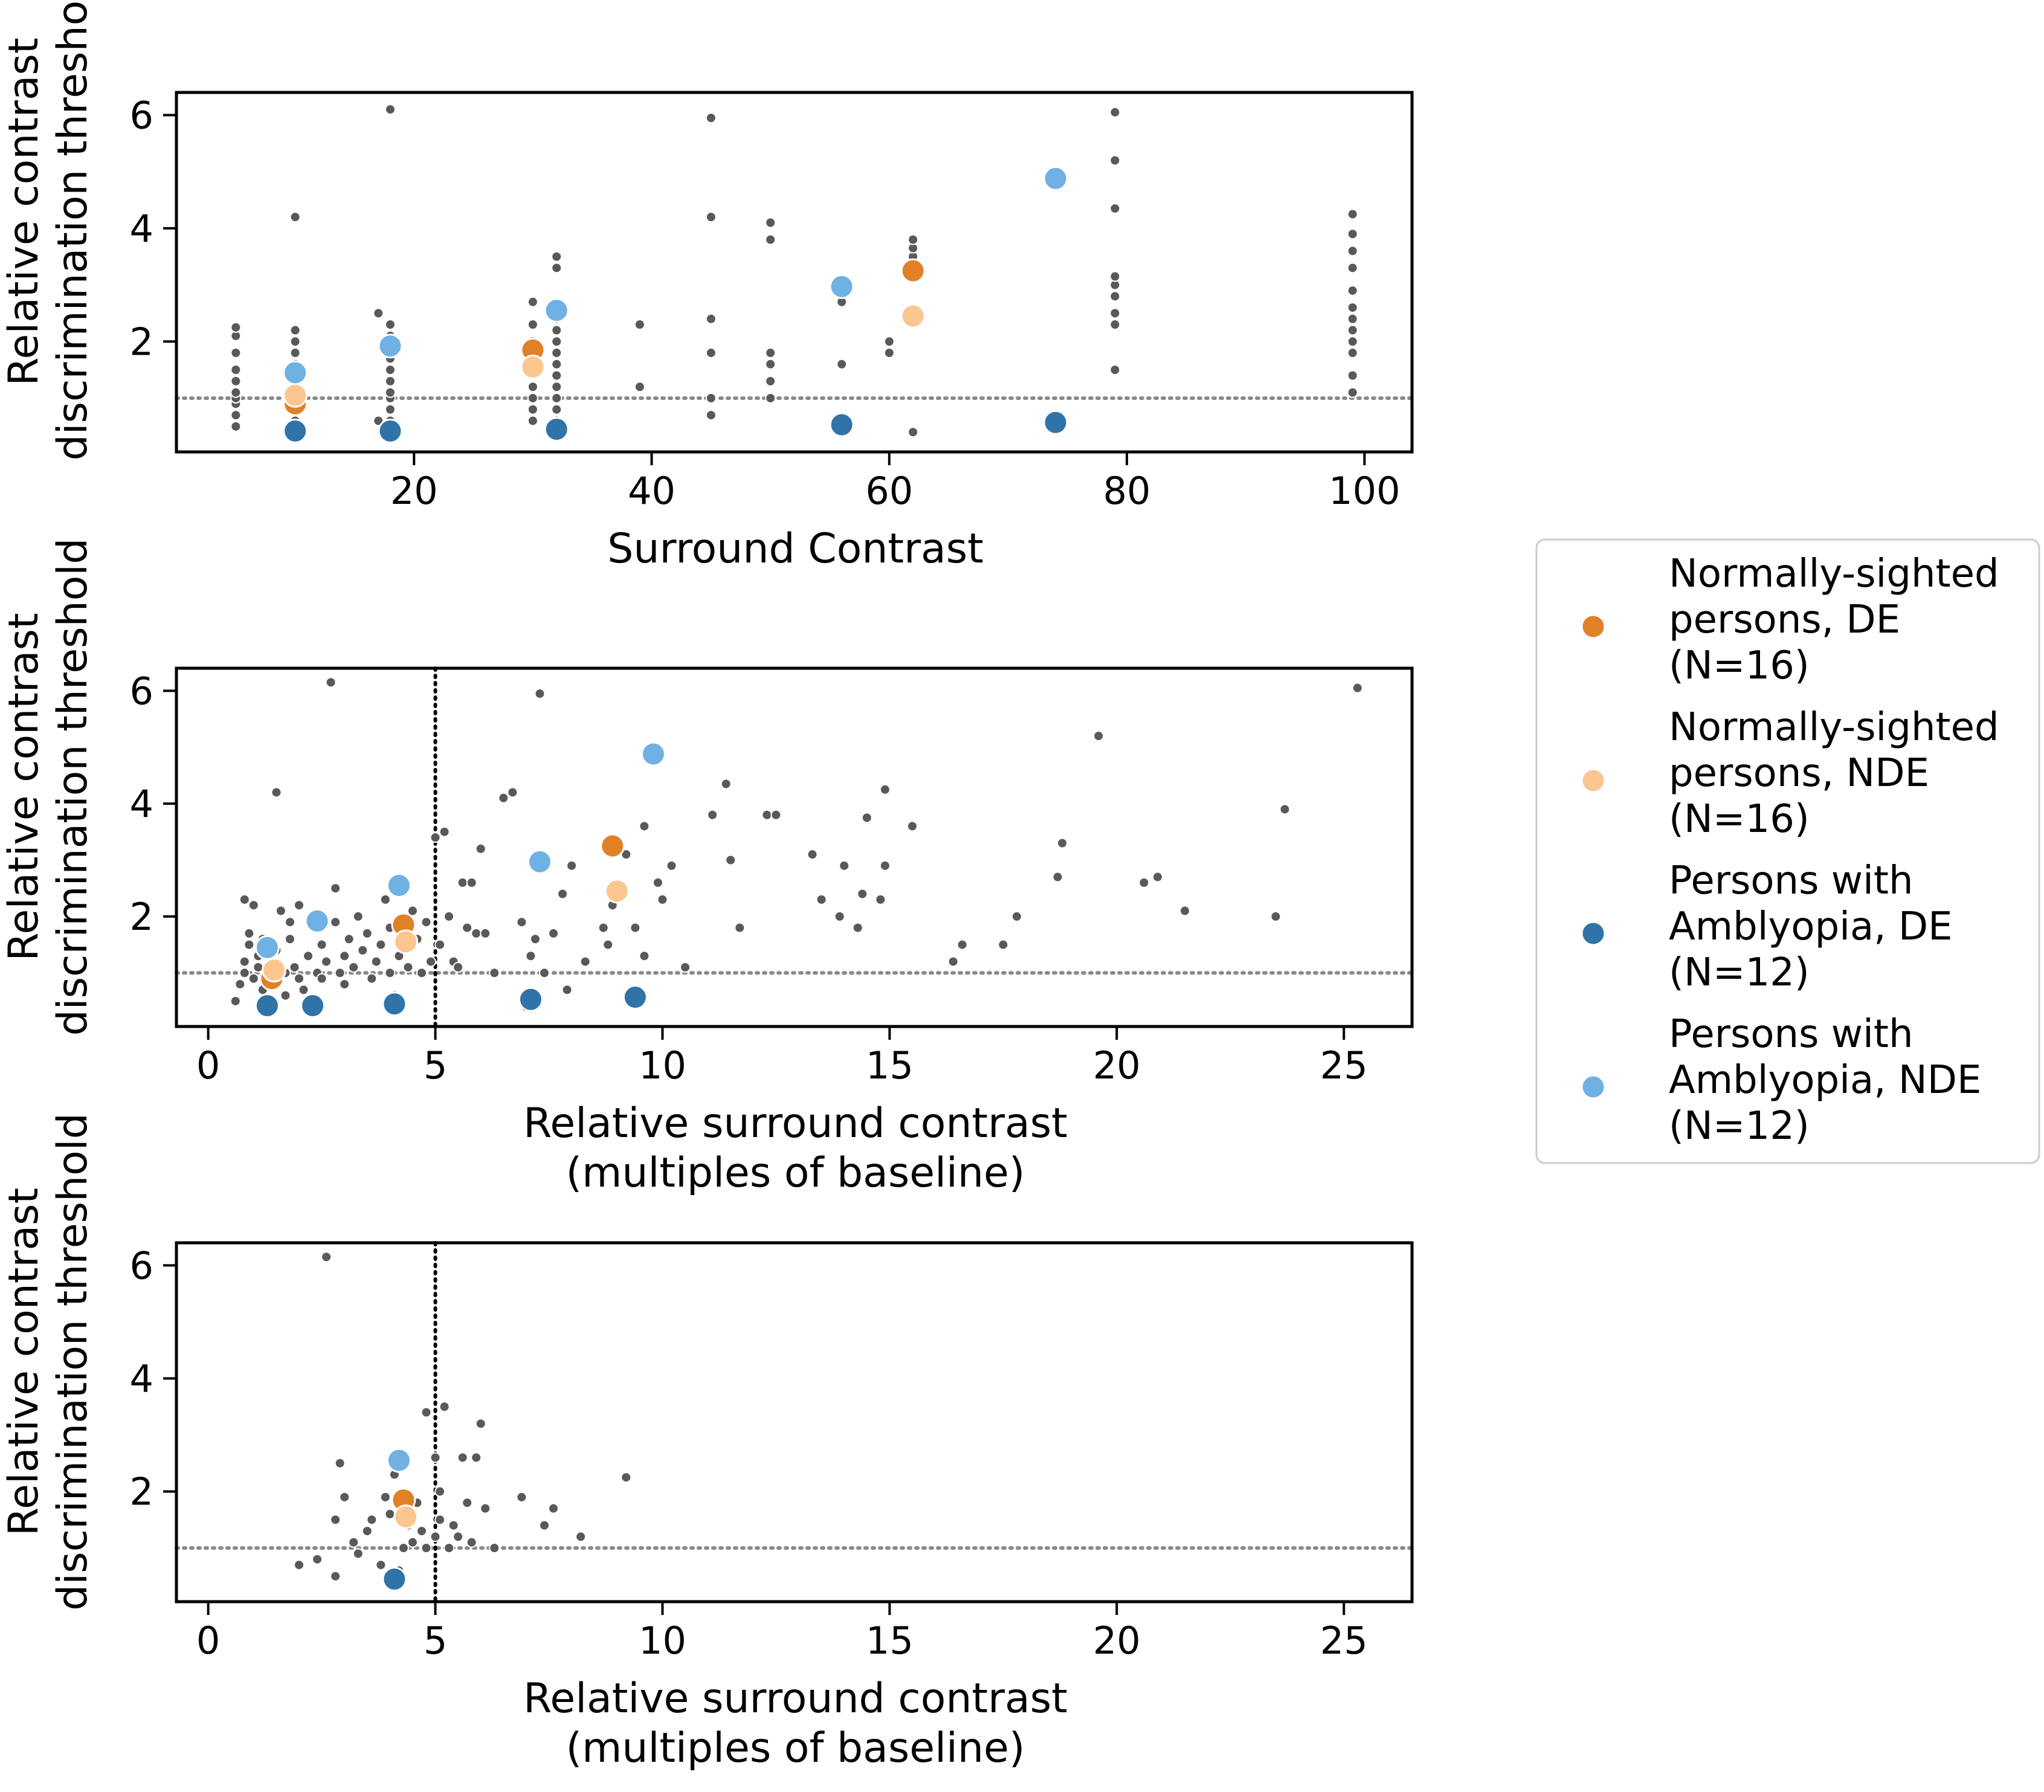  What do you see at coordinates (73, 1362) in the screenshot?
I see `y-axis-label: discrimination threshold` at bounding box center [73, 1362].